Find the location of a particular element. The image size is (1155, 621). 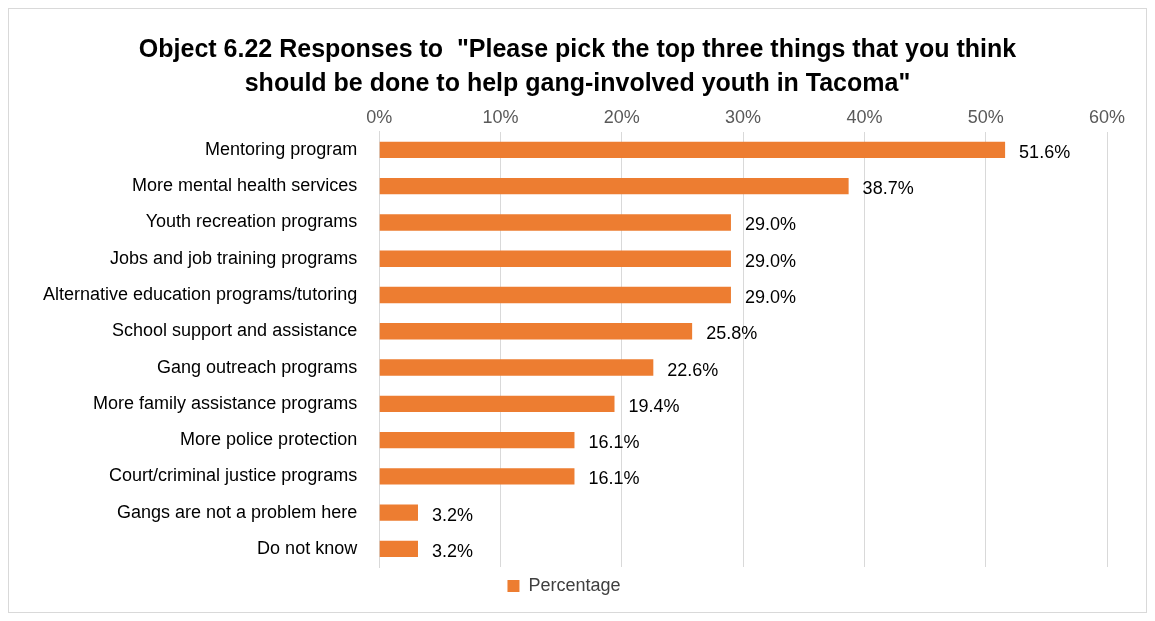

y-tick-label: More mental health services is located at coordinates (245, 185).